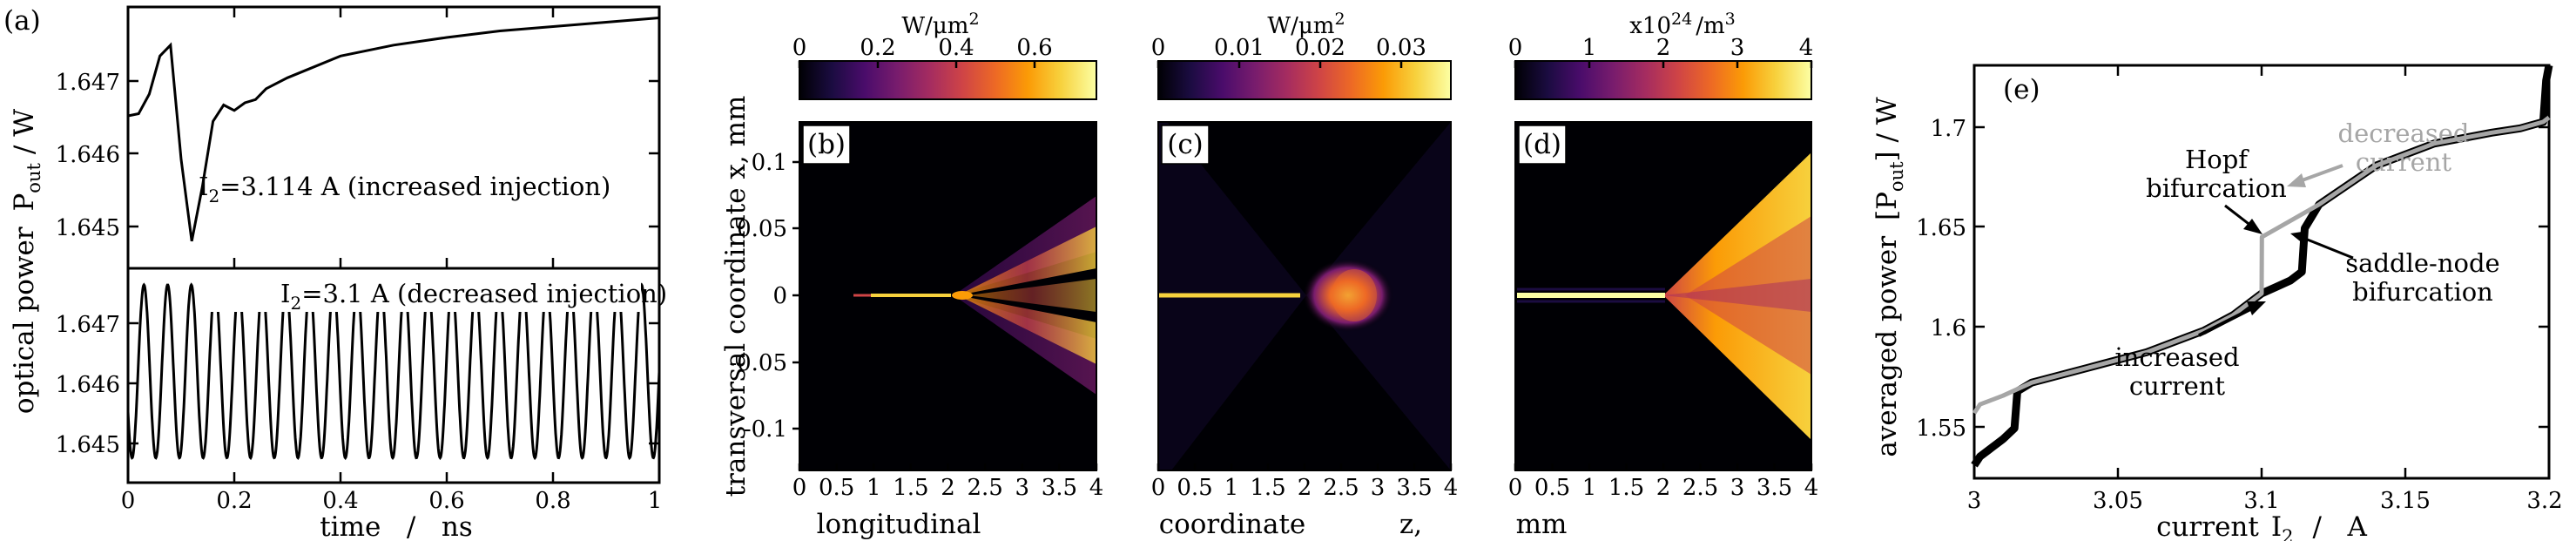 The width and height of the screenshot is (2576, 541). I want to click on a-xtick-2: 0.4, so click(340, 501).